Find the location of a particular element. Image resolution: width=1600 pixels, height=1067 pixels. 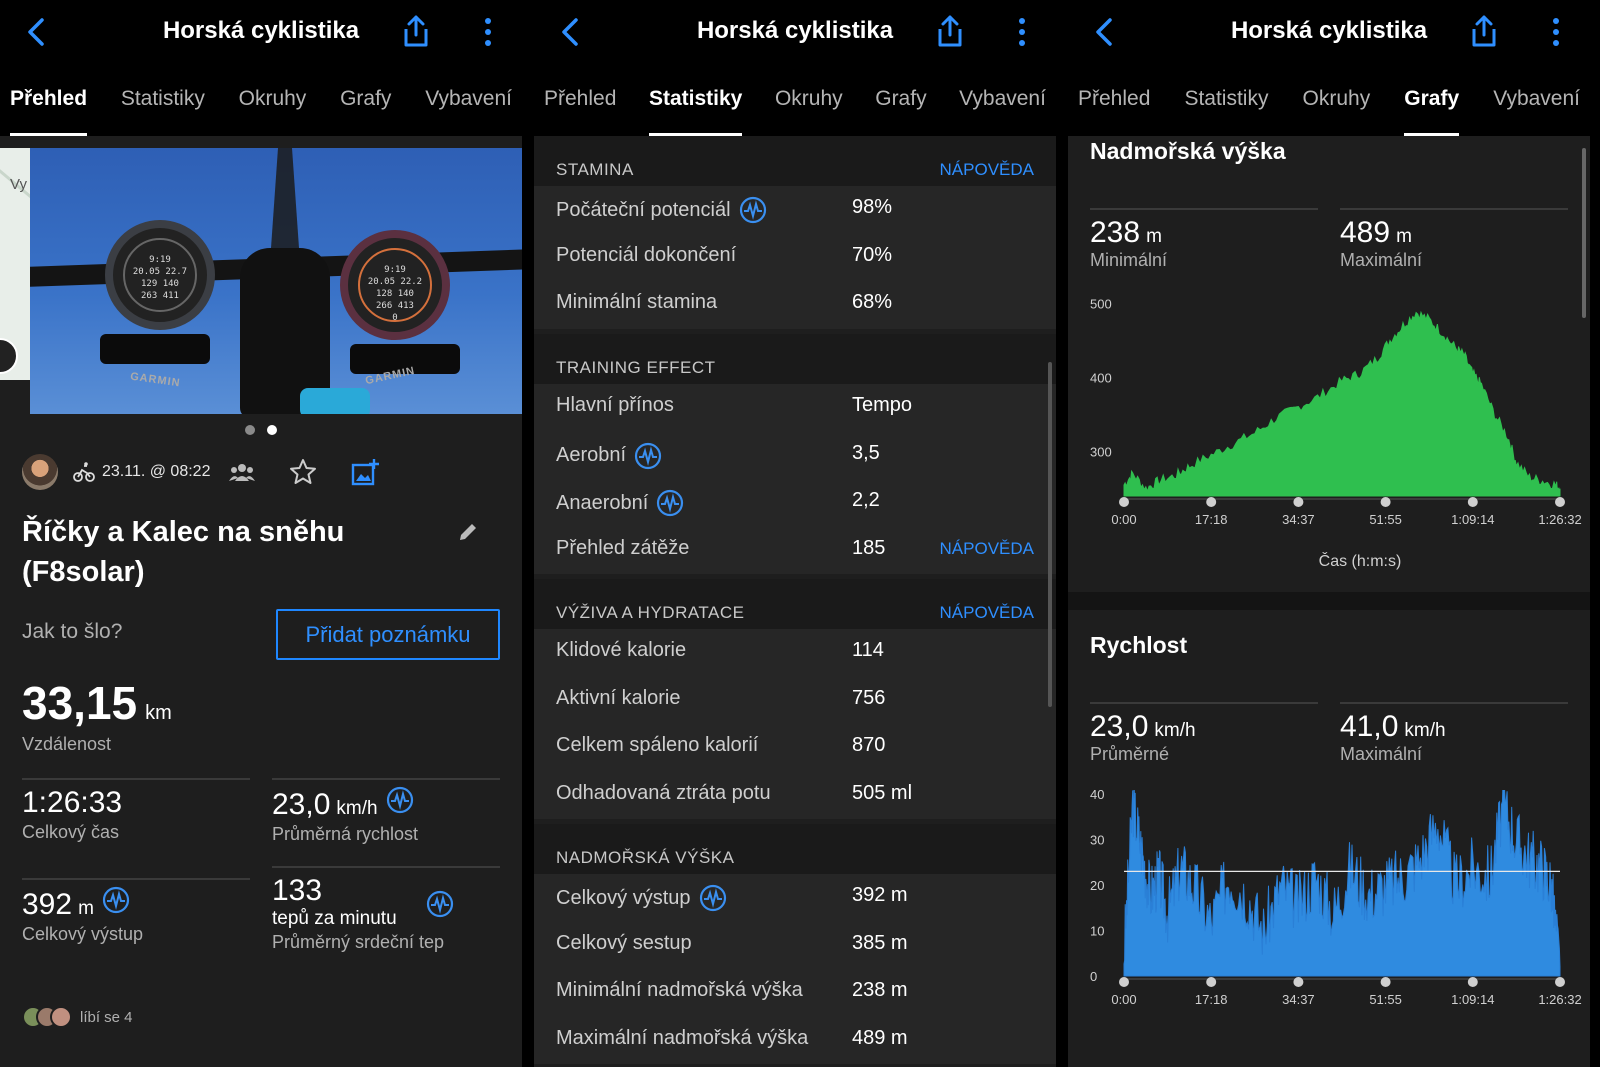

map-label: Vy is located at coordinates (18, 184).